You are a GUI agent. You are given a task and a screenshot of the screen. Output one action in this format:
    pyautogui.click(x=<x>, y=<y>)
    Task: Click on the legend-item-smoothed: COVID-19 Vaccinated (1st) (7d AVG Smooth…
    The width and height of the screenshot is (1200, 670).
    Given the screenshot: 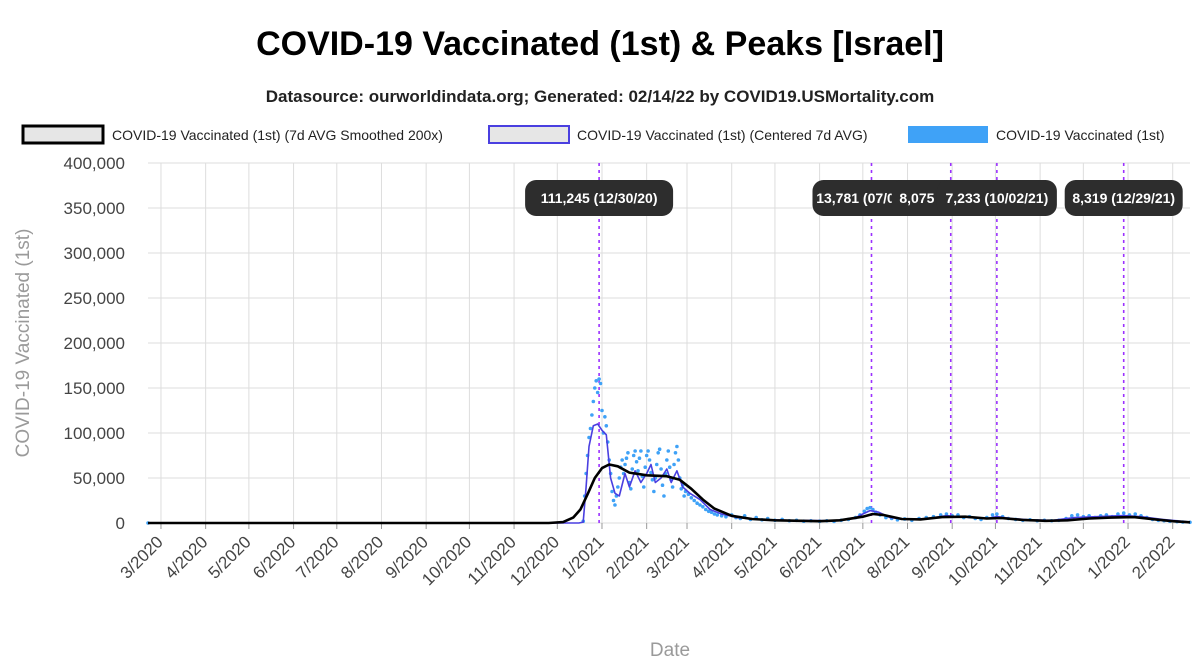 What is the action you would take?
    pyautogui.click(x=232, y=134)
    